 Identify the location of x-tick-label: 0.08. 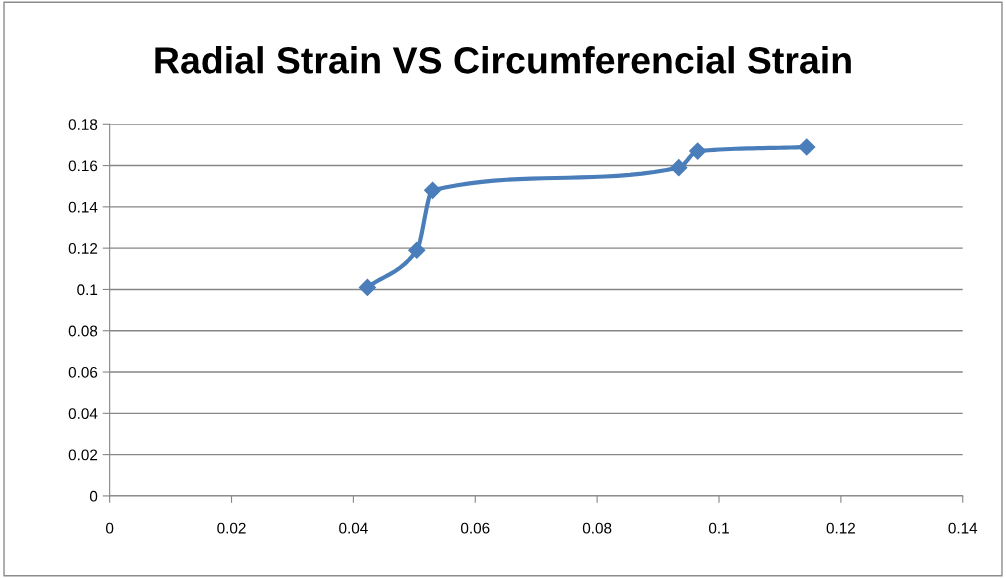
(597, 528).